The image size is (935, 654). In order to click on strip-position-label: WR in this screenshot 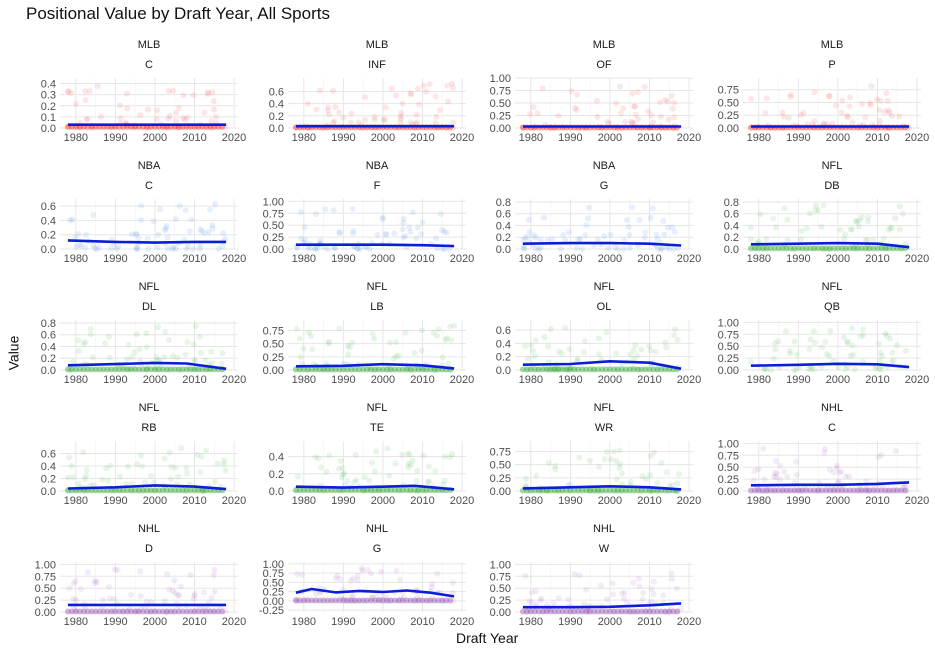, I will do `click(604, 428)`.